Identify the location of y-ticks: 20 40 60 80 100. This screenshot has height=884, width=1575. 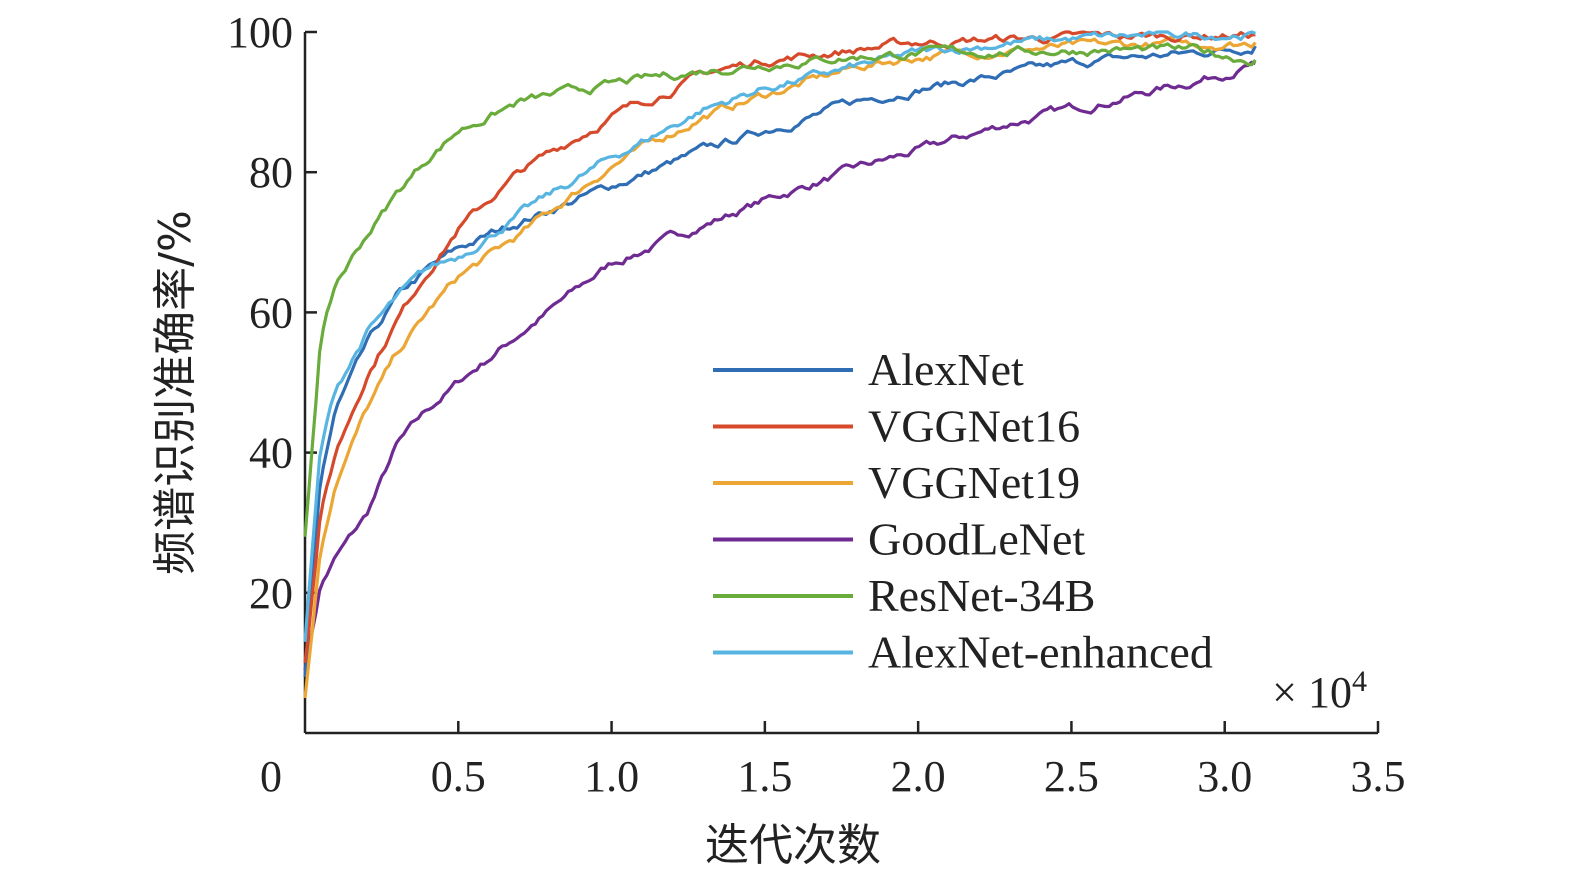
(272, 313).